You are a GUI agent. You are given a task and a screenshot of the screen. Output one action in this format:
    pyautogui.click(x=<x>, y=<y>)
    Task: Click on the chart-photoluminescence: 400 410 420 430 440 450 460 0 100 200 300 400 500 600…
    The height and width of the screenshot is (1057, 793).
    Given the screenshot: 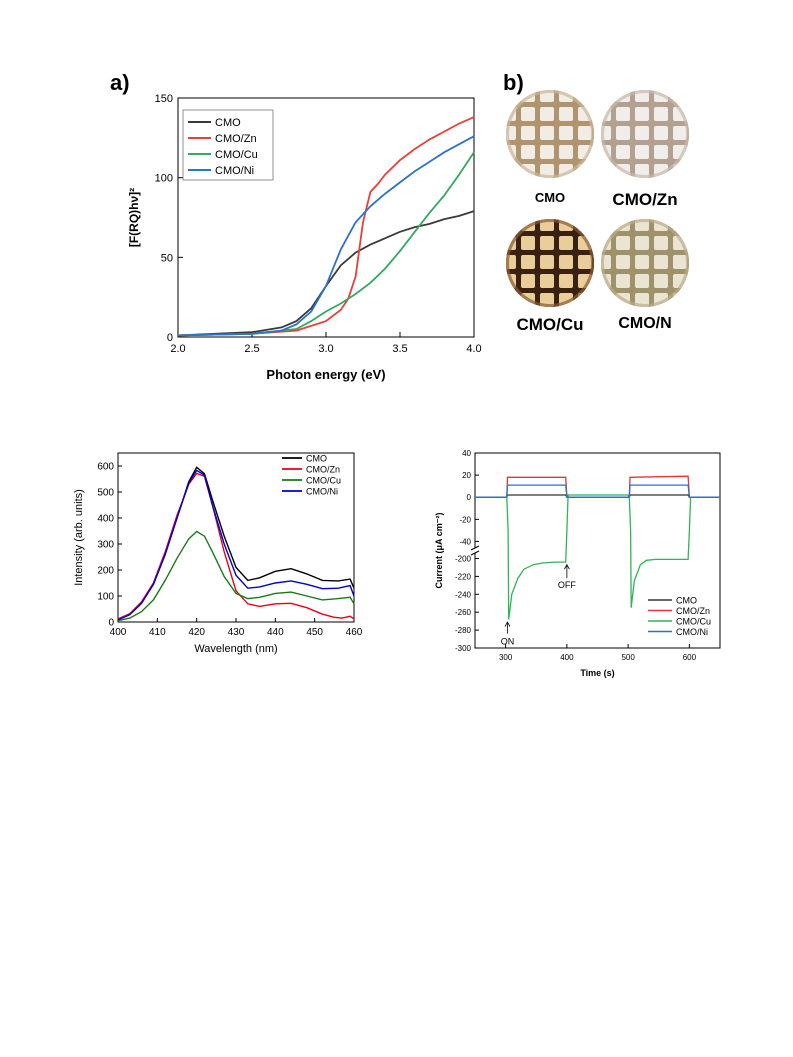 What is the action you would take?
    pyautogui.click(x=218, y=553)
    